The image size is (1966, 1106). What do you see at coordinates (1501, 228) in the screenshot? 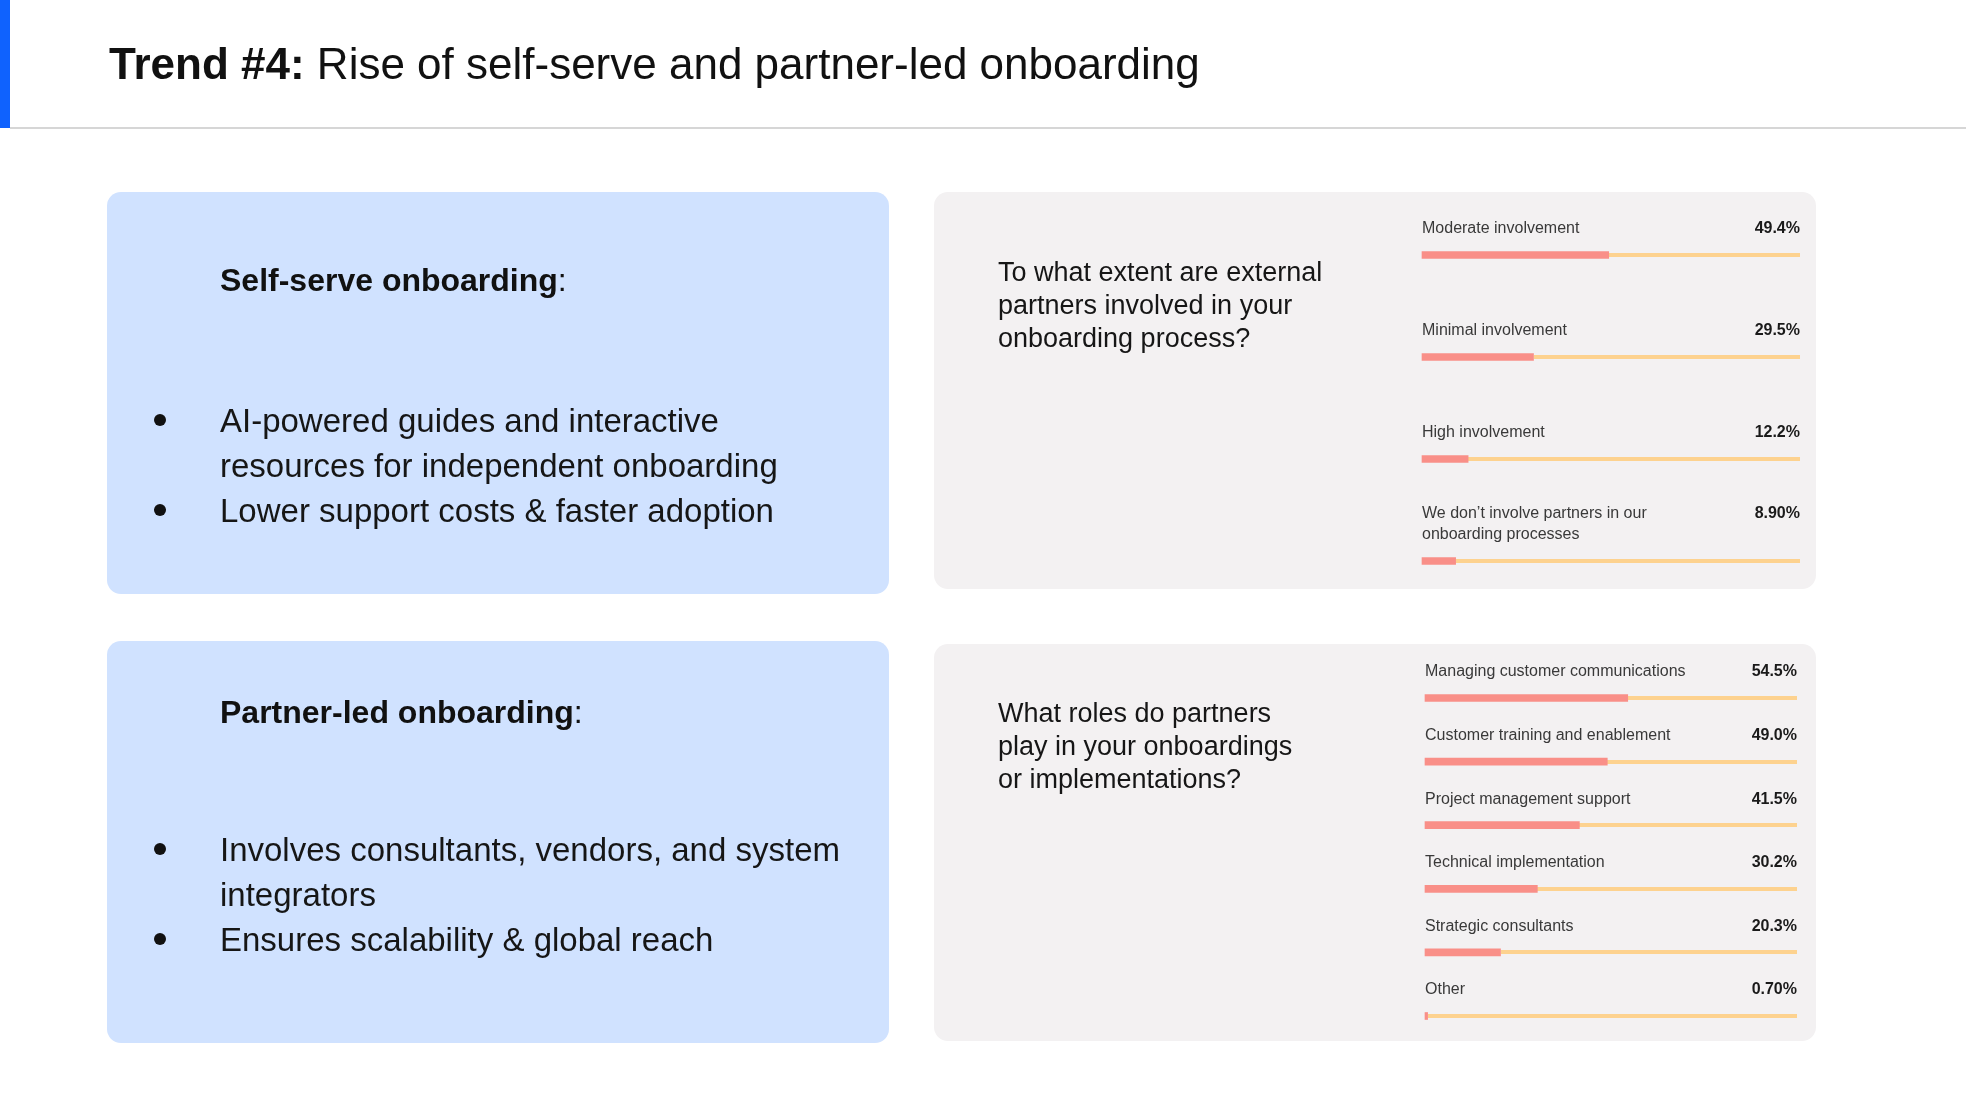
I see `y-tick-label: Moderate involvement` at bounding box center [1501, 228].